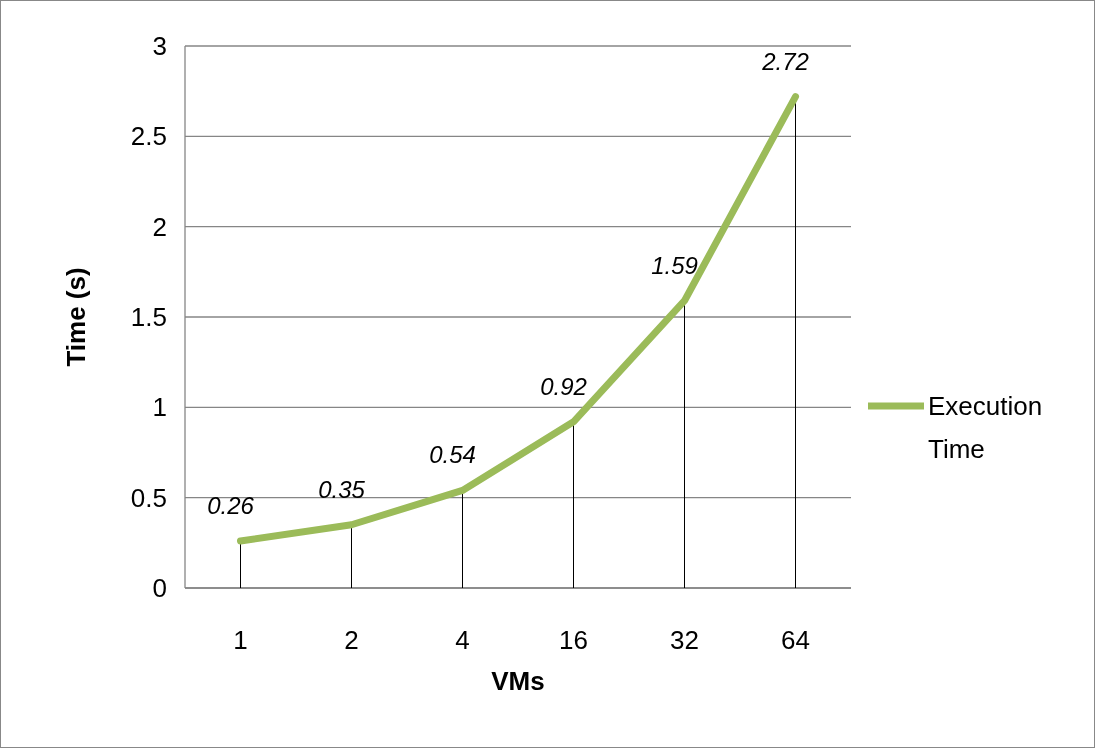 This screenshot has width=1095, height=748. I want to click on x-tick-label: 1, so click(240, 640).